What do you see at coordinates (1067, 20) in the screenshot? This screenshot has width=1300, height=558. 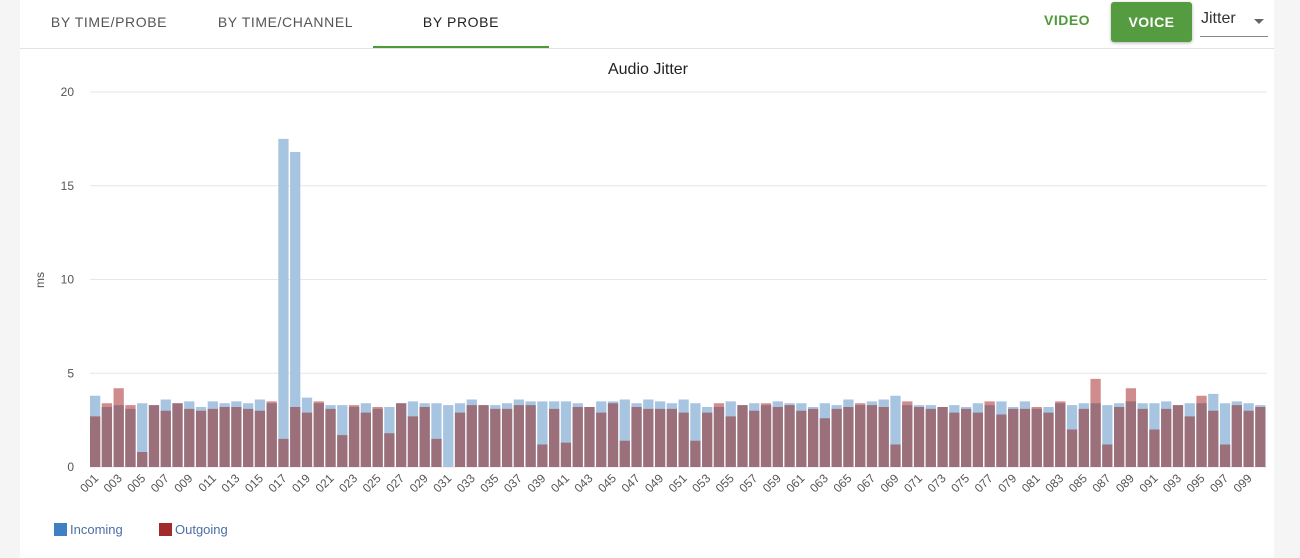 I see `video-button: VIDEO` at bounding box center [1067, 20].